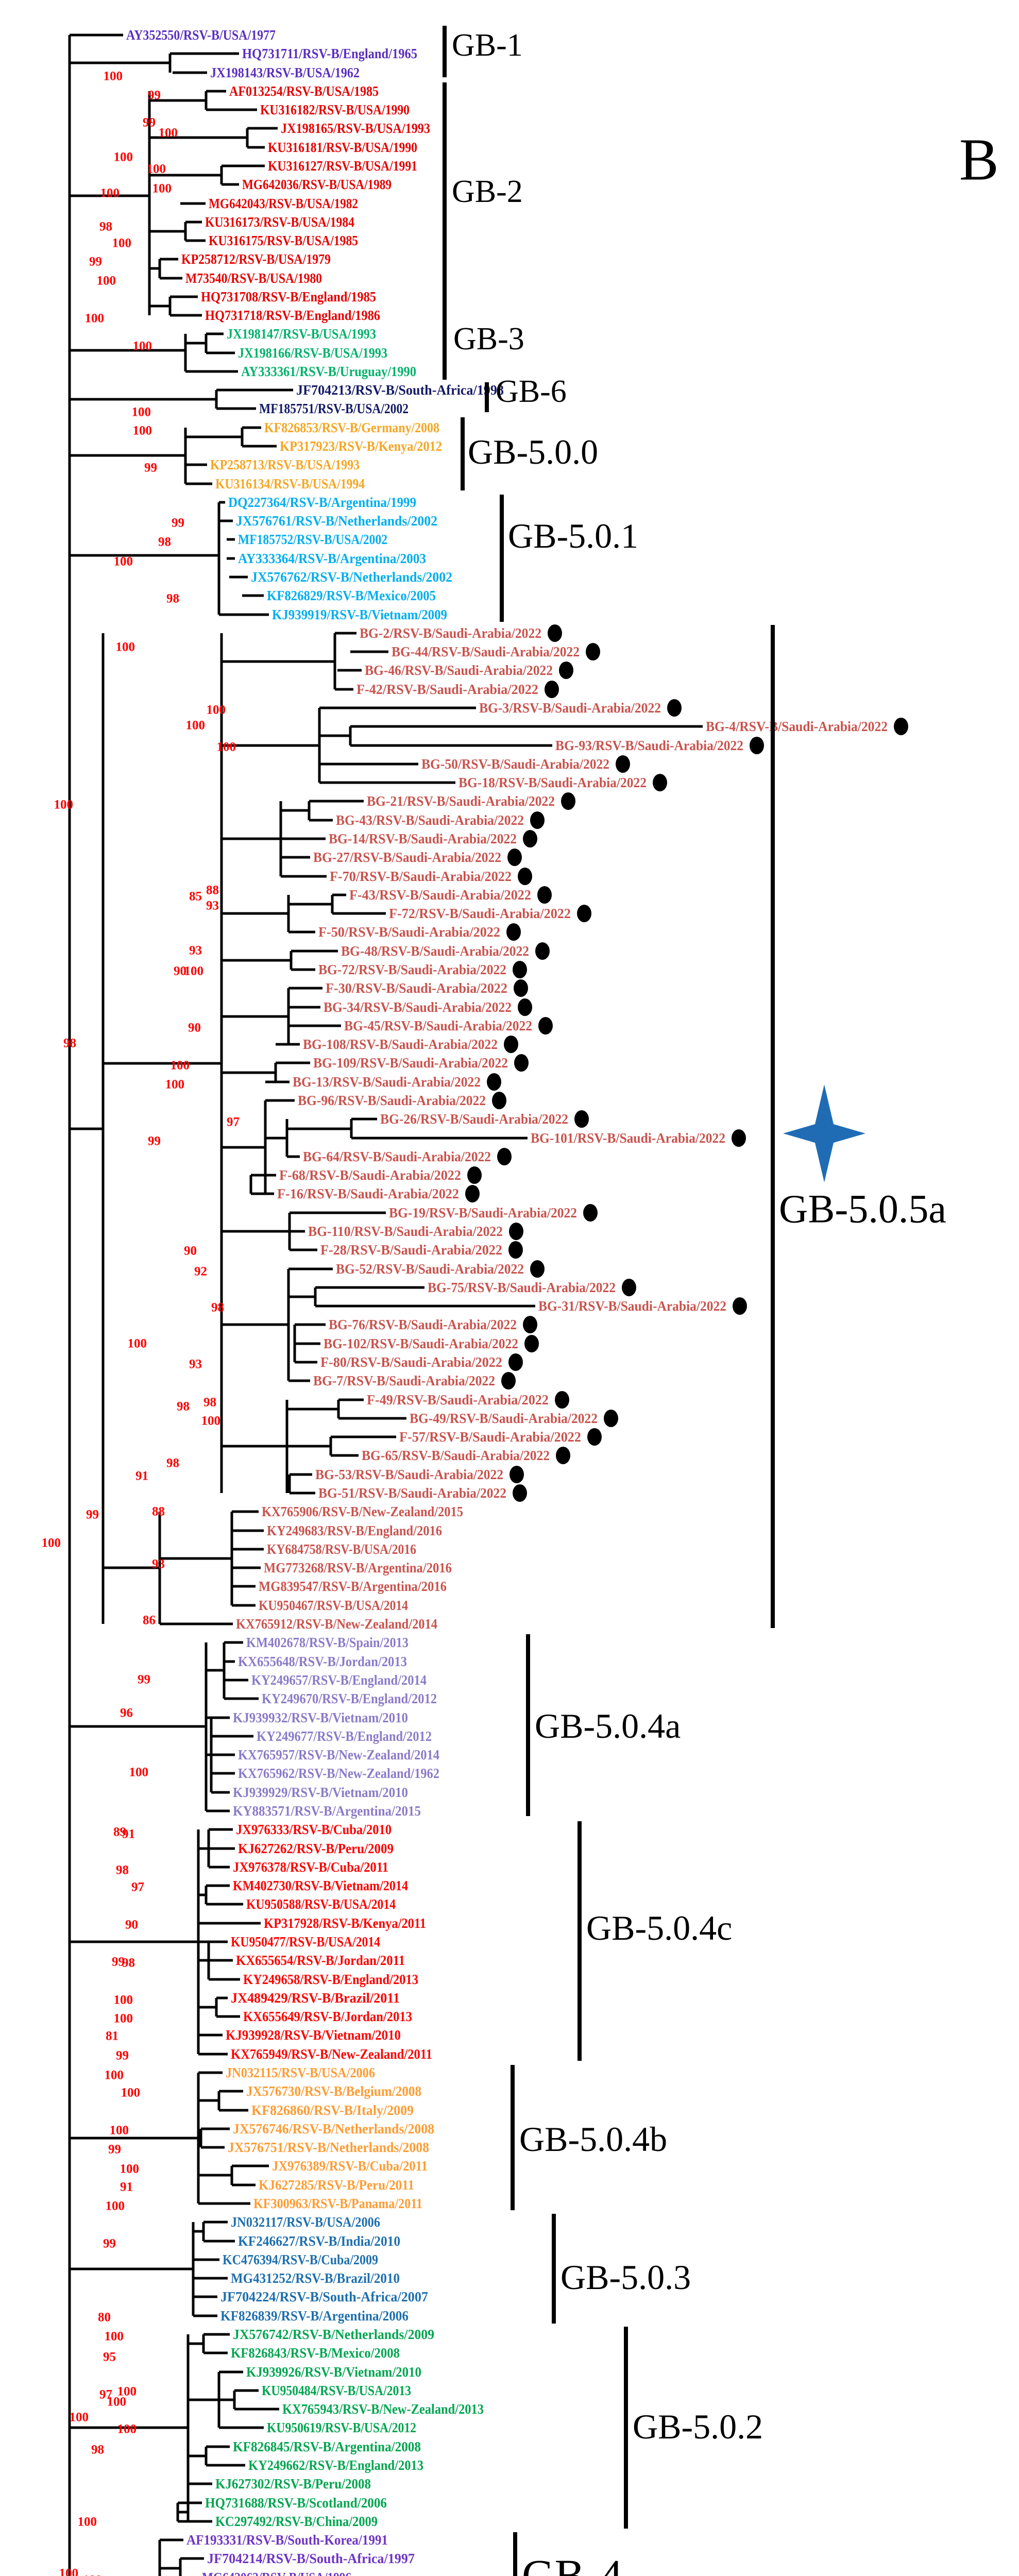 Image resolution: width=1019 pixels, height=2576 pixels. I want to click on tip-label: JX976389/RSV-B/Cuba/2011, so click(350, 2166).